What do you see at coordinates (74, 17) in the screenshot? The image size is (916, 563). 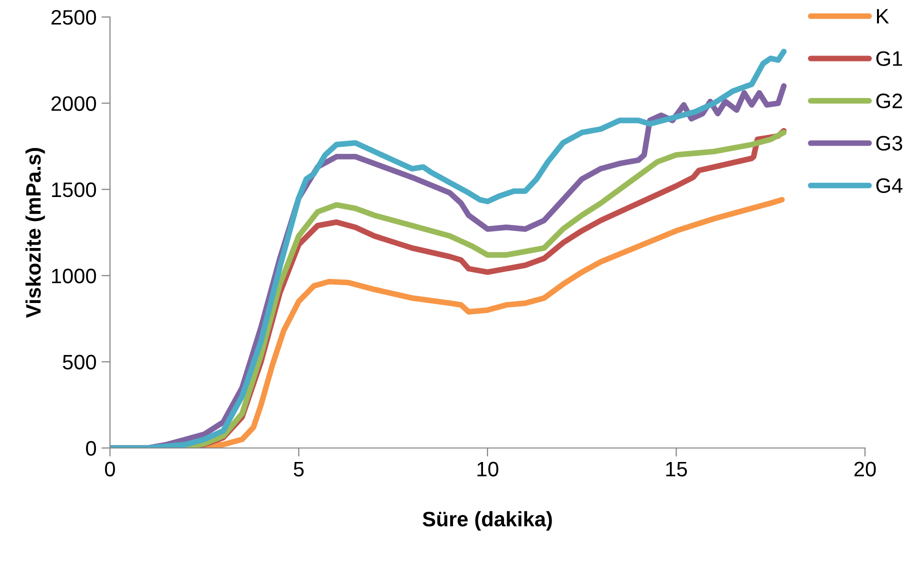 I see `y-tick-label: 2500` at bounding box center [74, 17].